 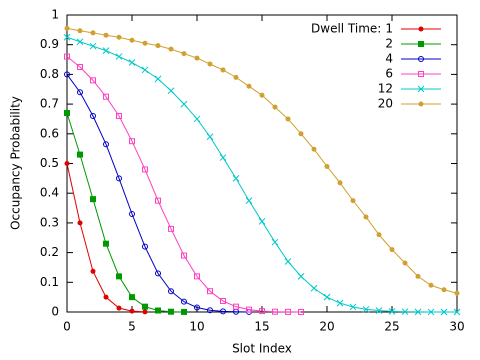 I want to click on y-tick-label: 0.4, so click(x=49, y=193).